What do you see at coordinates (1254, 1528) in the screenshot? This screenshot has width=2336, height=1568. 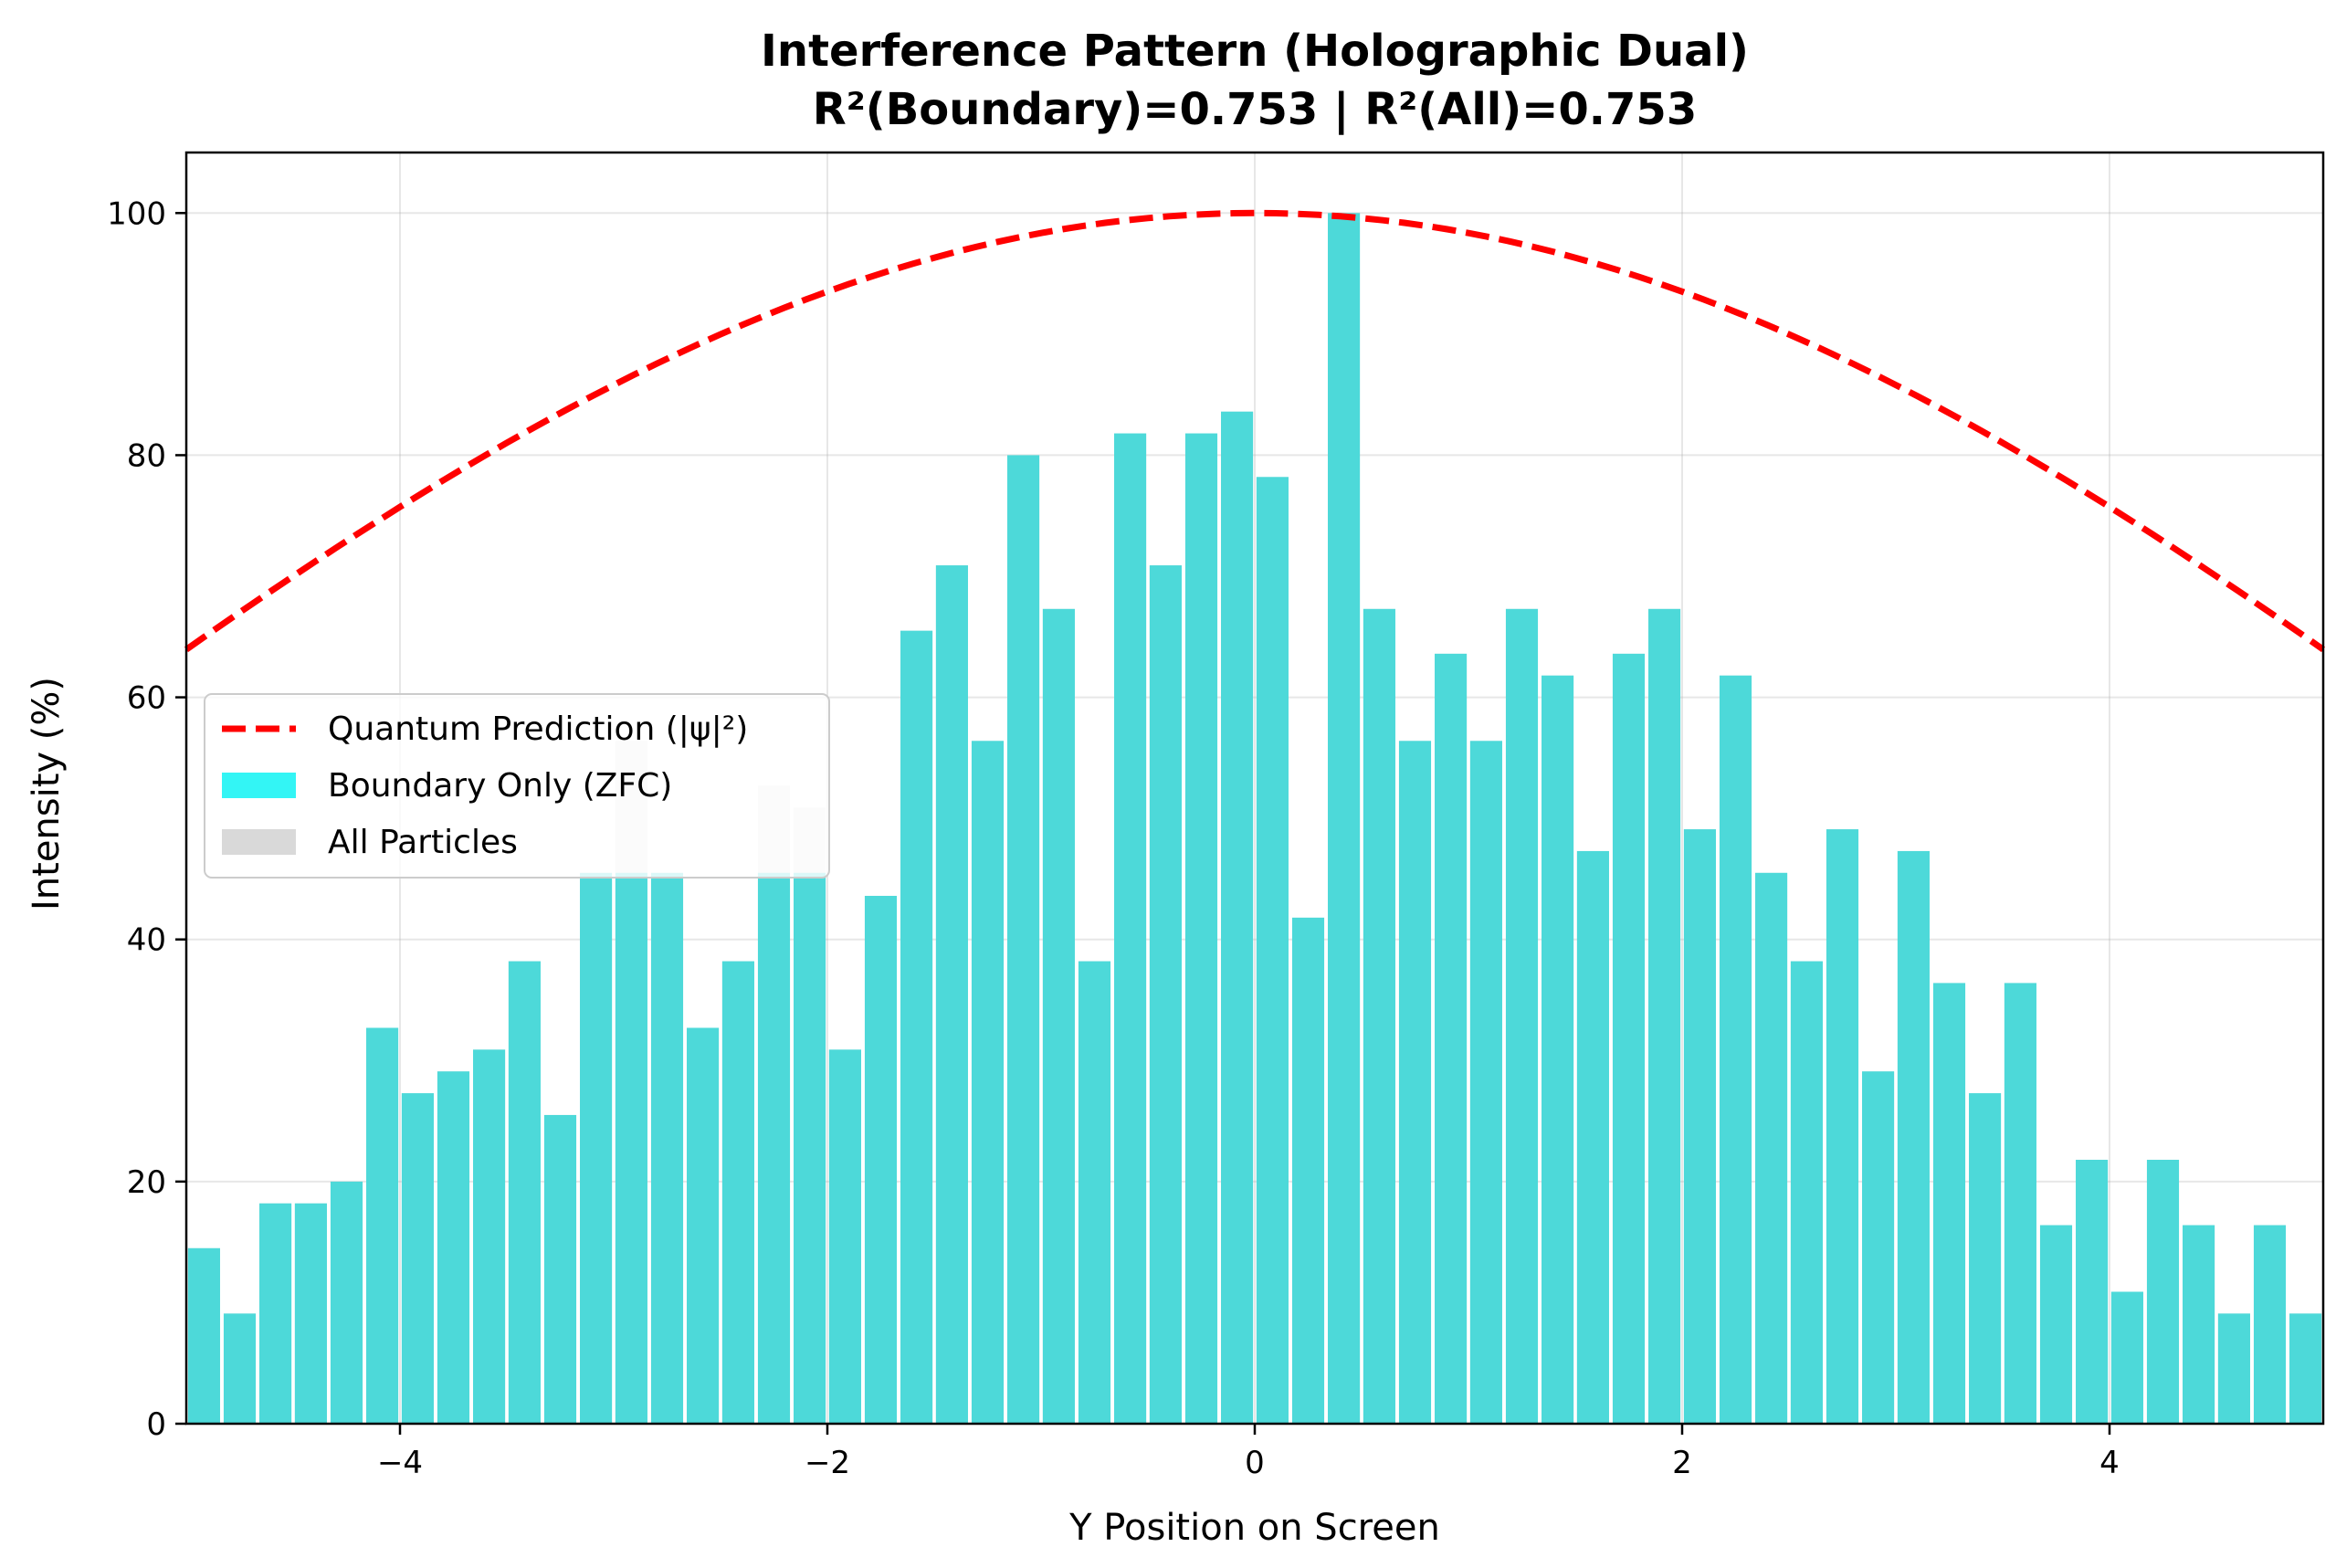 I see `x-axis-label: Y Position on Screen` at bounding box center [1254, 1528].